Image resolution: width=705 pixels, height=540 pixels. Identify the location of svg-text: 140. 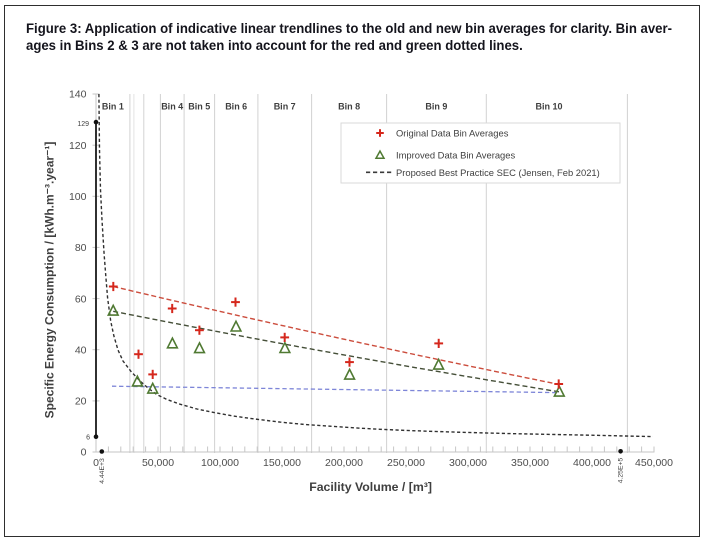
(78, 95).